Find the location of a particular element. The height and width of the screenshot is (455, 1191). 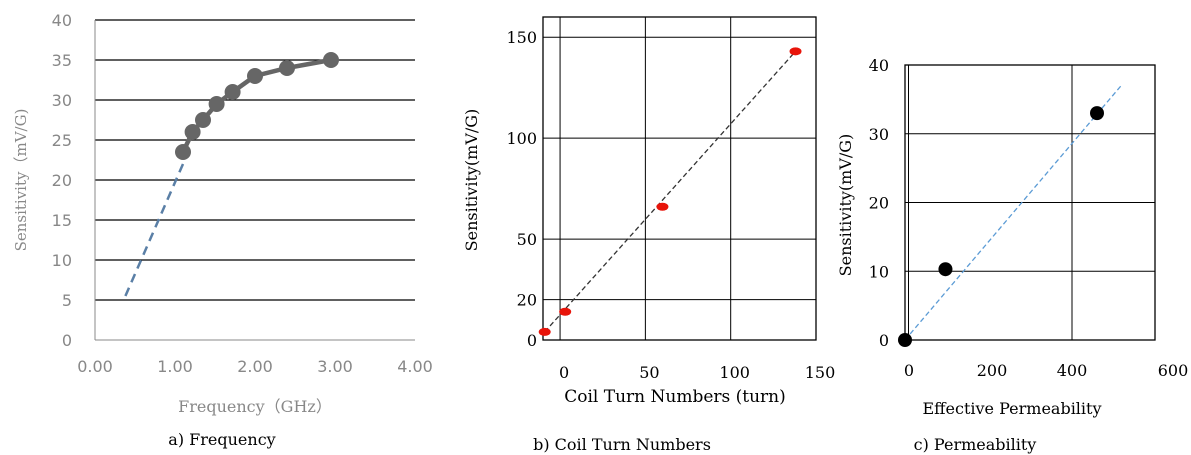

chart-c-gridlines is located at coordinates (1030, 202).